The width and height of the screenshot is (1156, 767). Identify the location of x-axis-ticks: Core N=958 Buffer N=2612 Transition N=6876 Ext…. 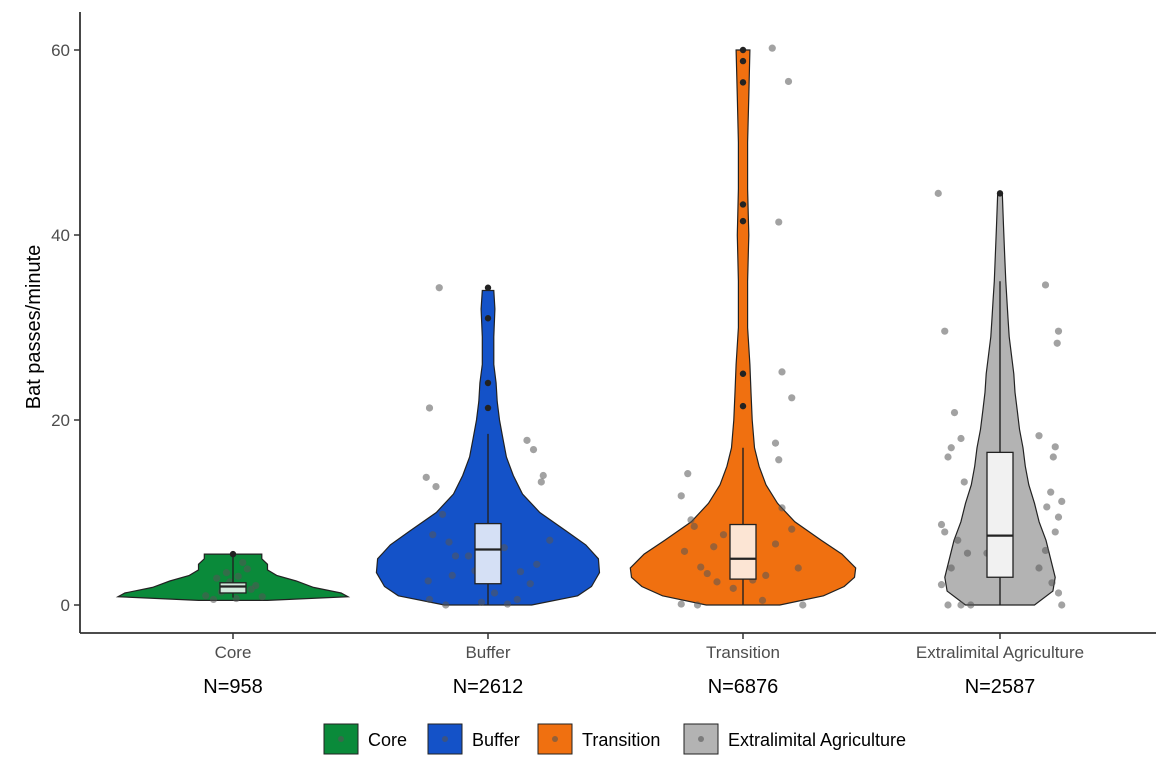
(643, 665).